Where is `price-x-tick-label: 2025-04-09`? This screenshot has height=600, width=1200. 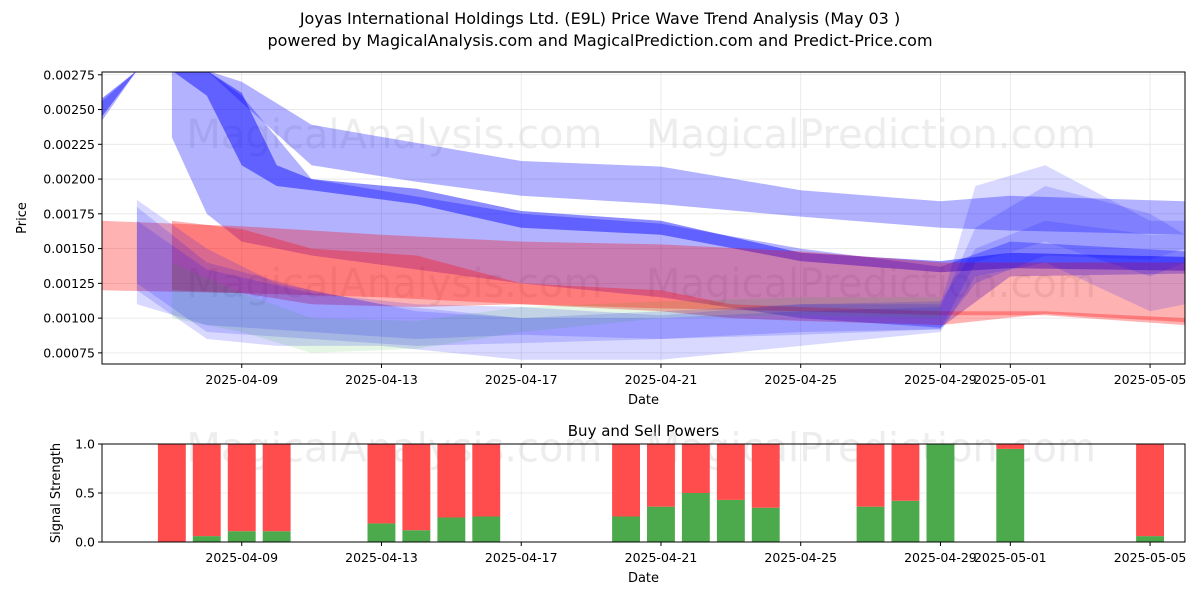 price-x-tick-label: 2025-04-09 is located at coordinates (241, 379).